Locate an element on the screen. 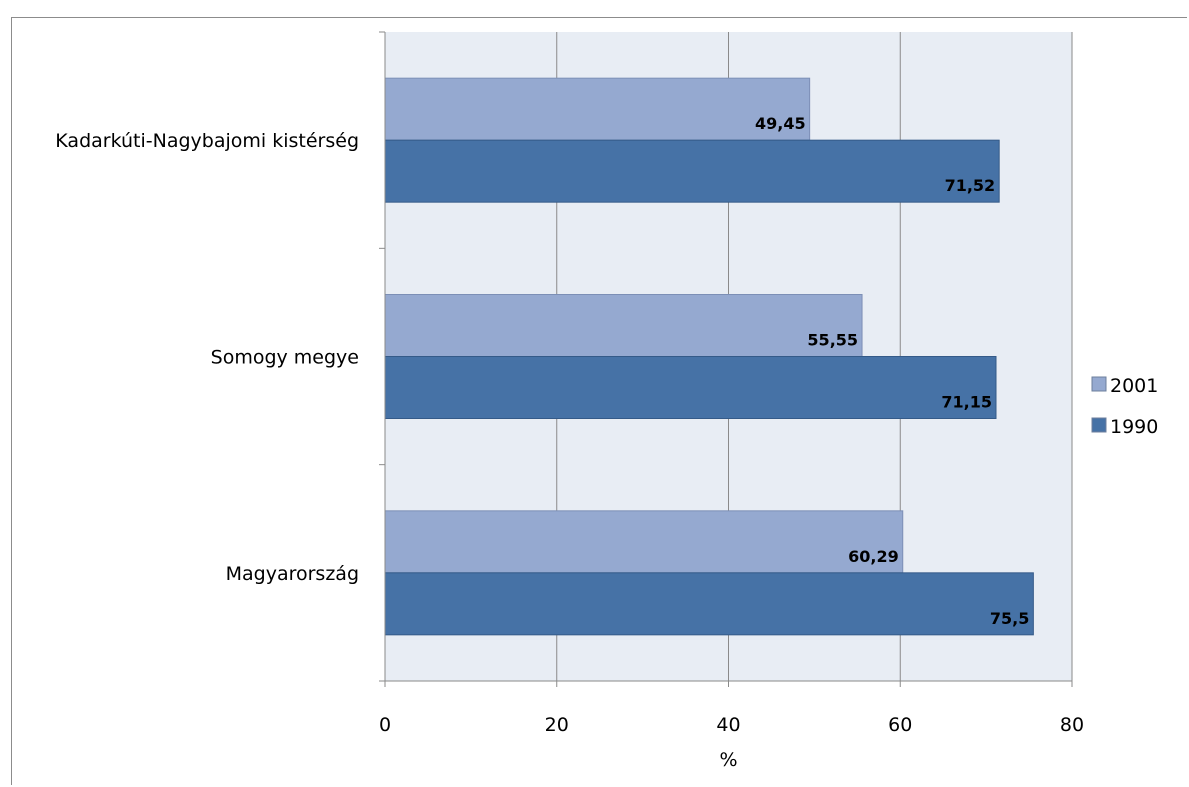 This screenshot has width=1189, height=787. category-label: Somogy megye is located at coordinates (285, 358).